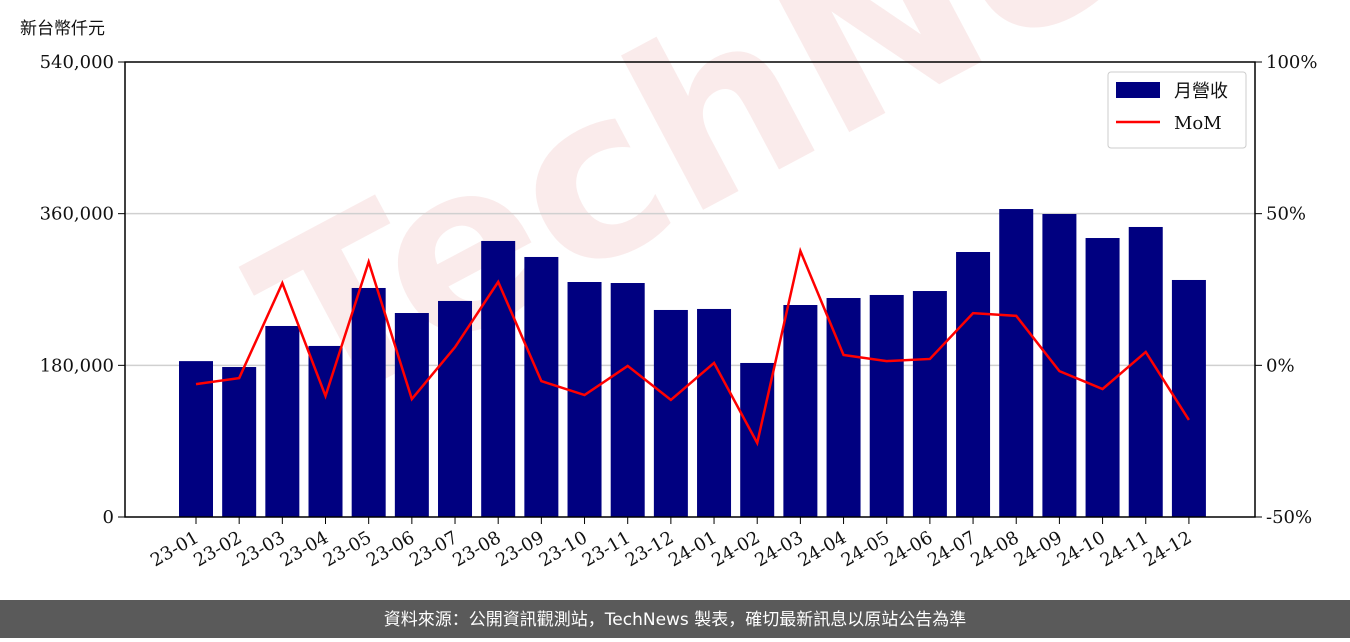 The height and width of the screenshot is (642, 1350). Describe the element at coordinates (390, 549) in the screenshot. I see `x-tick-label: 23-06` at that location.